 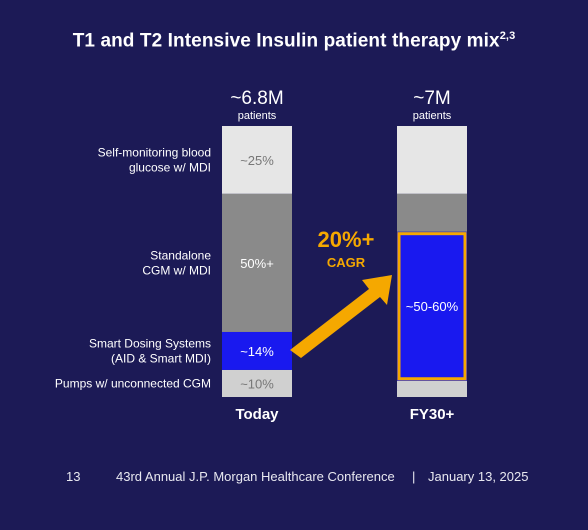 What do you see at coordinates (161, 358) in the screenshot?
I see `series-label: (AID & Smart MDI)` at bounding box center [161, 358].